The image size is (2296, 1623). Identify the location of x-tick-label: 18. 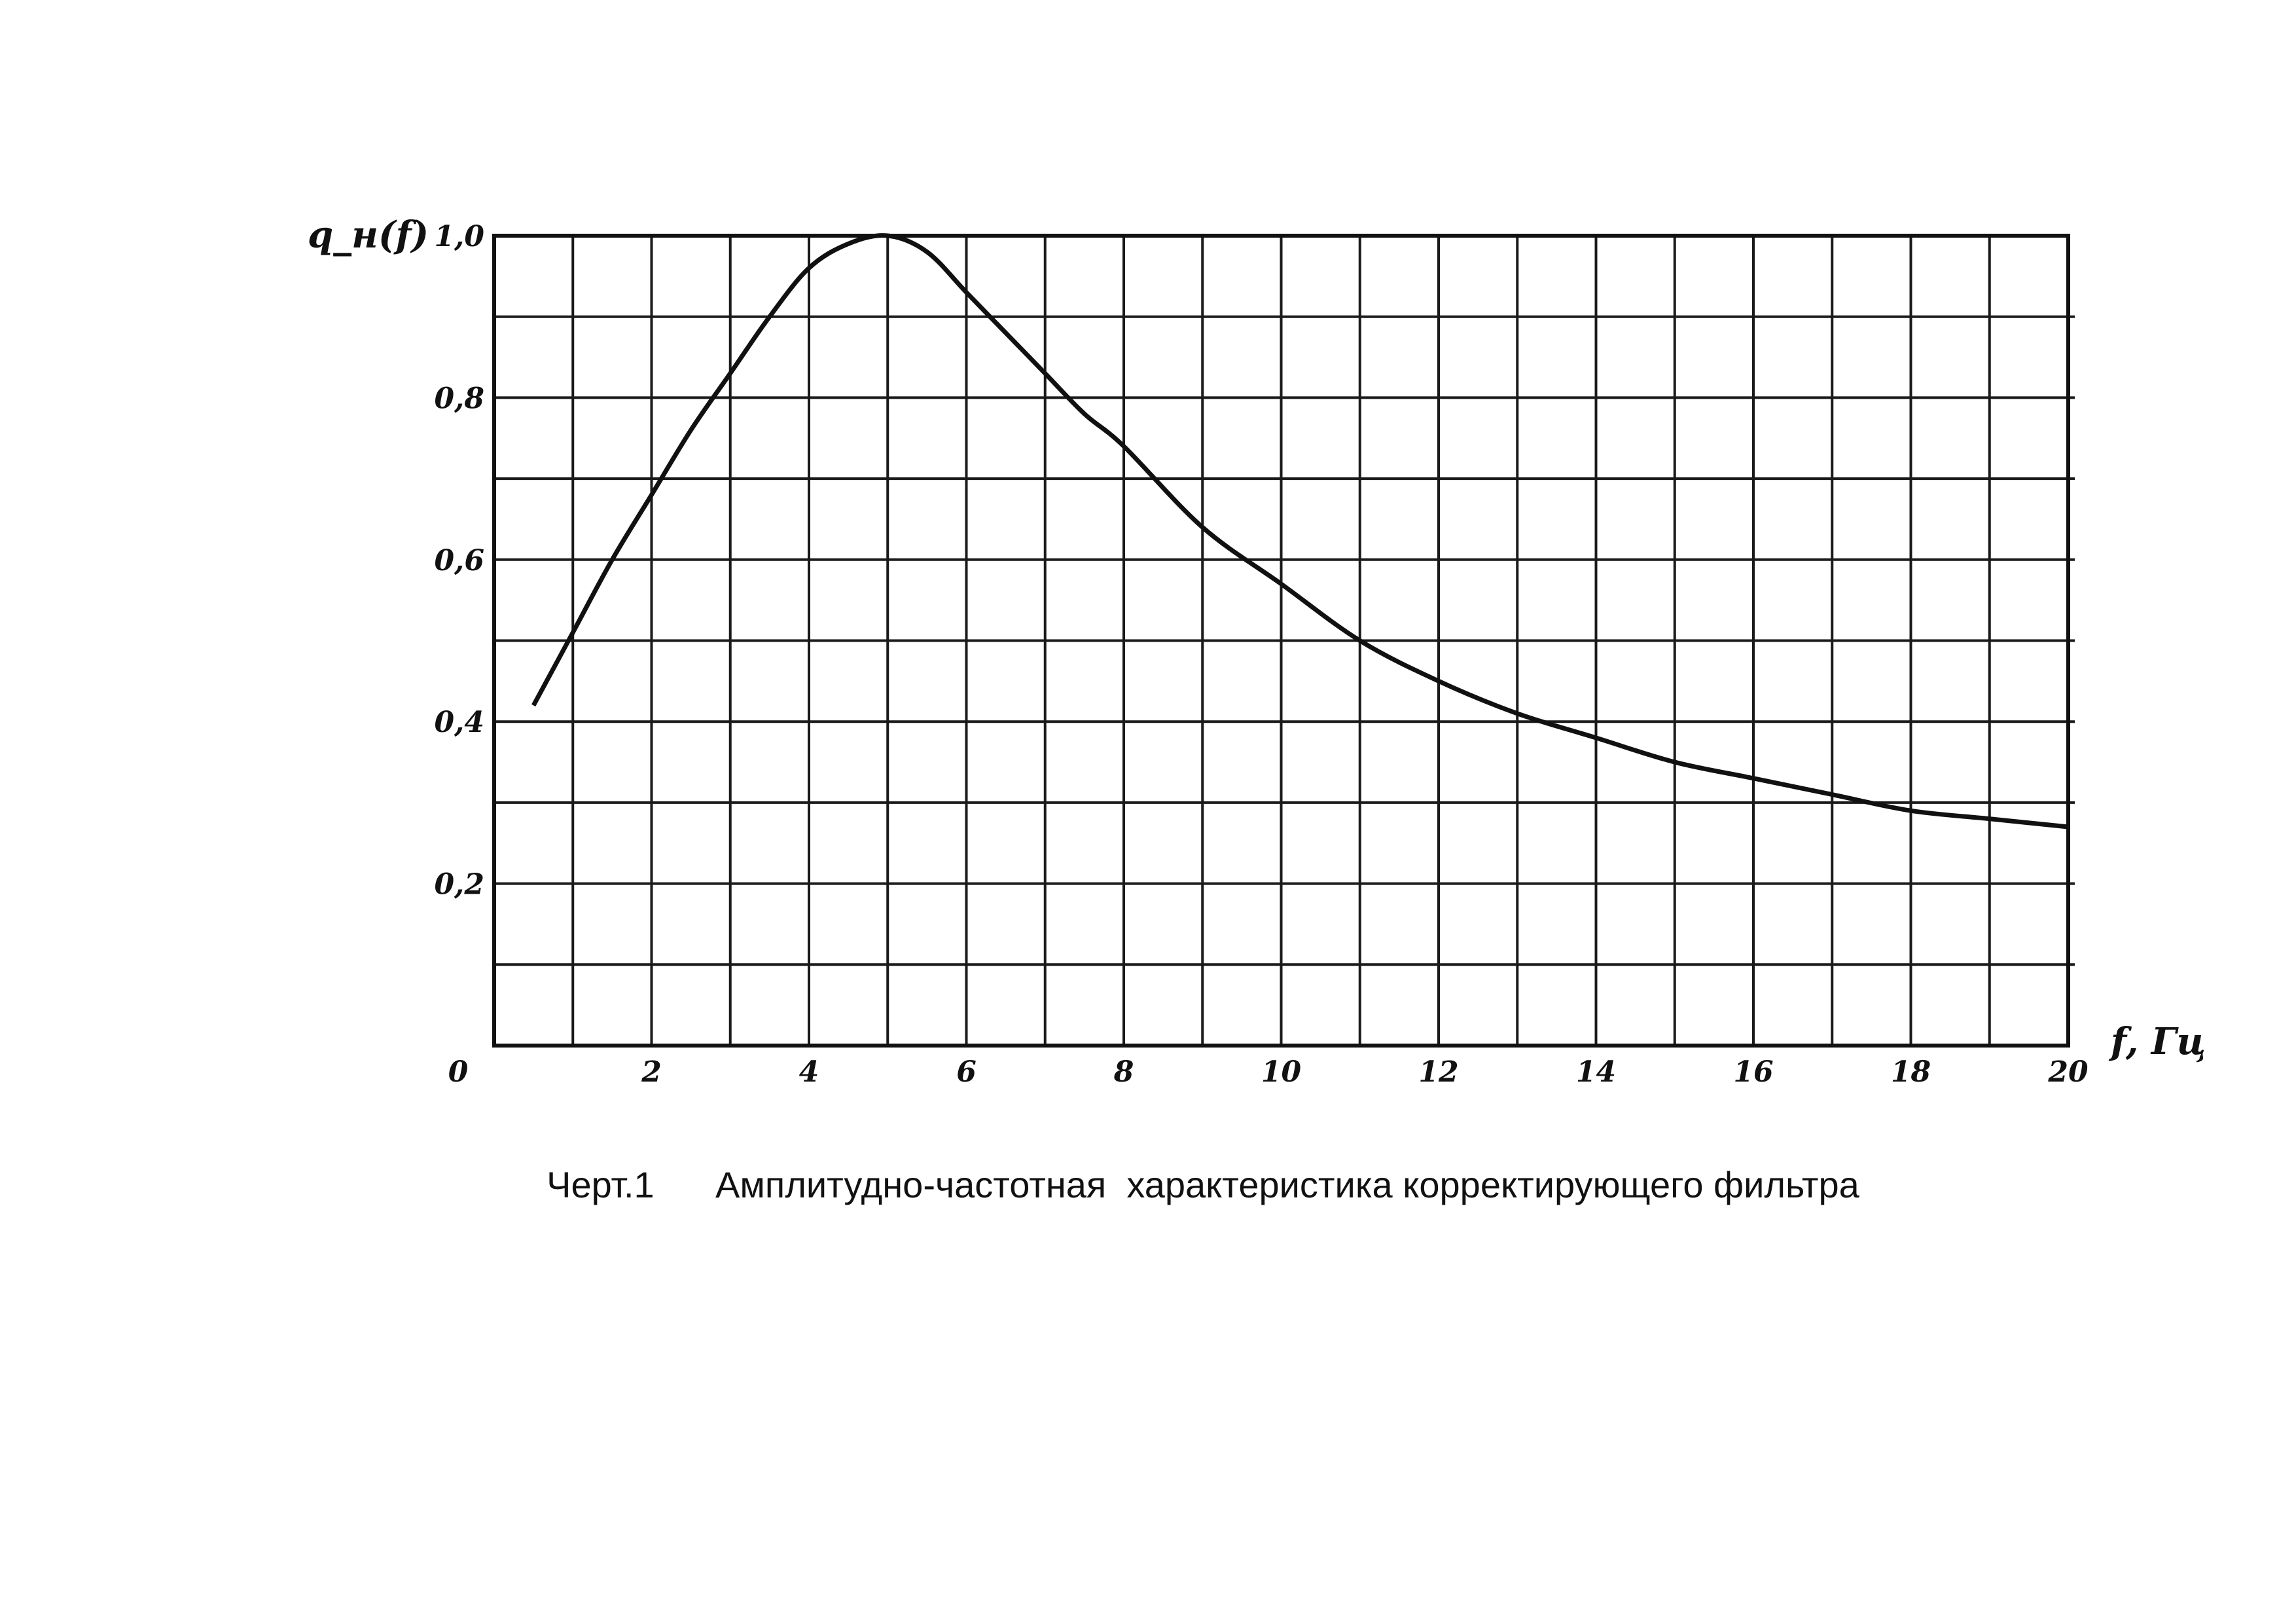
(1911, 1072).